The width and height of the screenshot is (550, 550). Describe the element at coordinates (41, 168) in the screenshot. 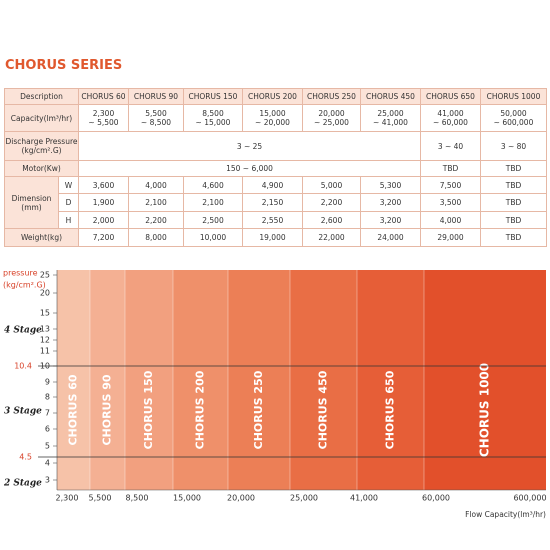

I see `cell-text: Motor(Kw)` at that location.